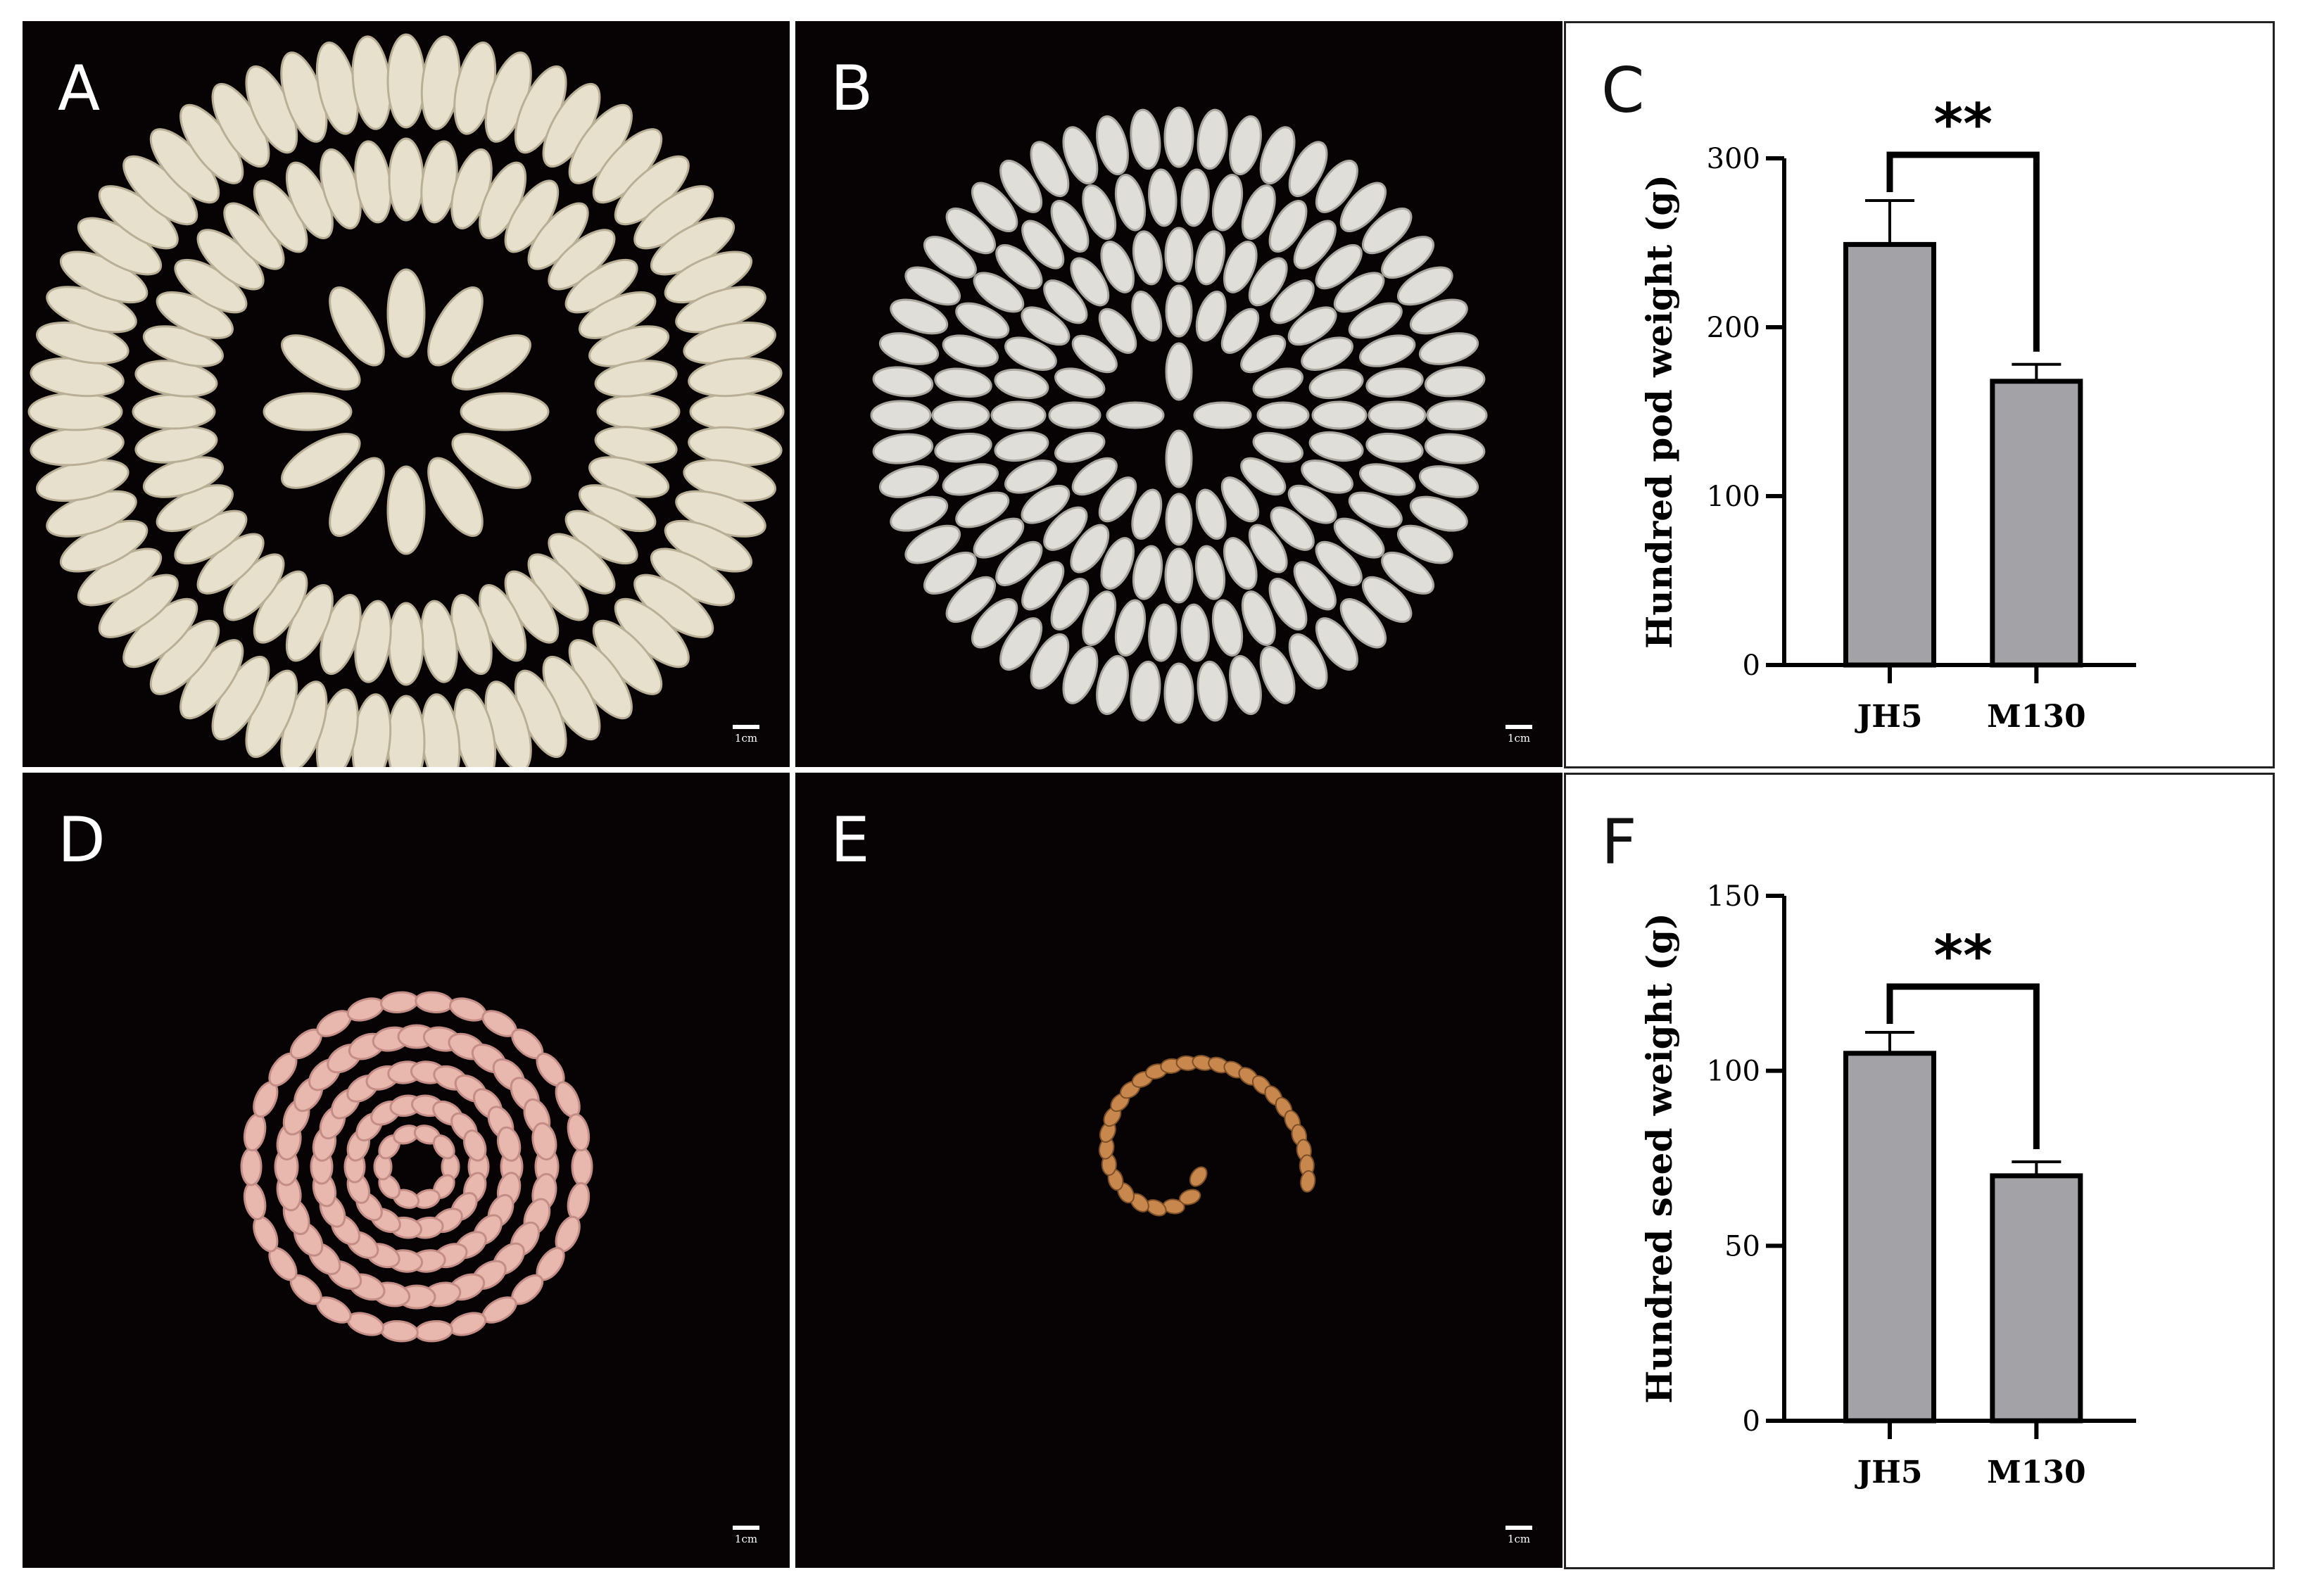 The height and width of the screenshot is (1596, 2298). I want to click on panel-label: E, so click(851, 840).